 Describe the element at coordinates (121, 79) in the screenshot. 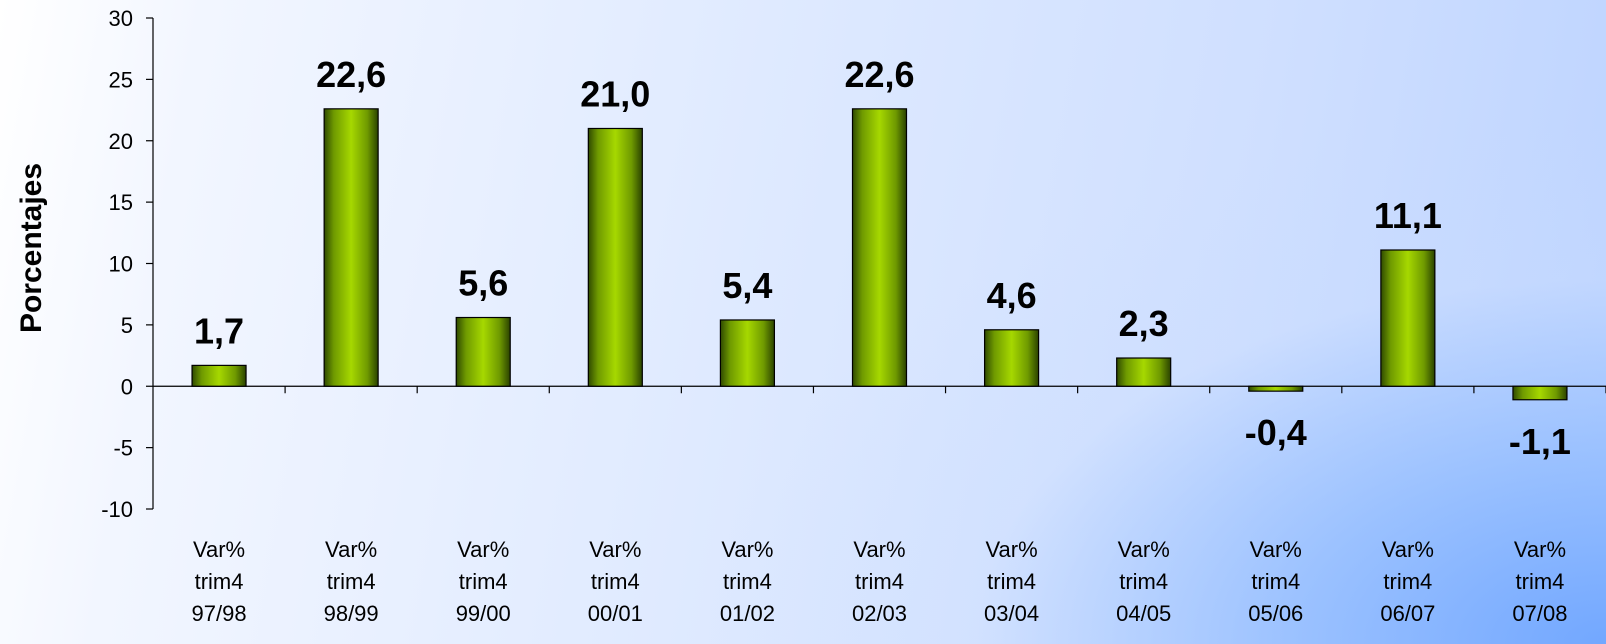

I see `y-tick-label: 25` at that location.